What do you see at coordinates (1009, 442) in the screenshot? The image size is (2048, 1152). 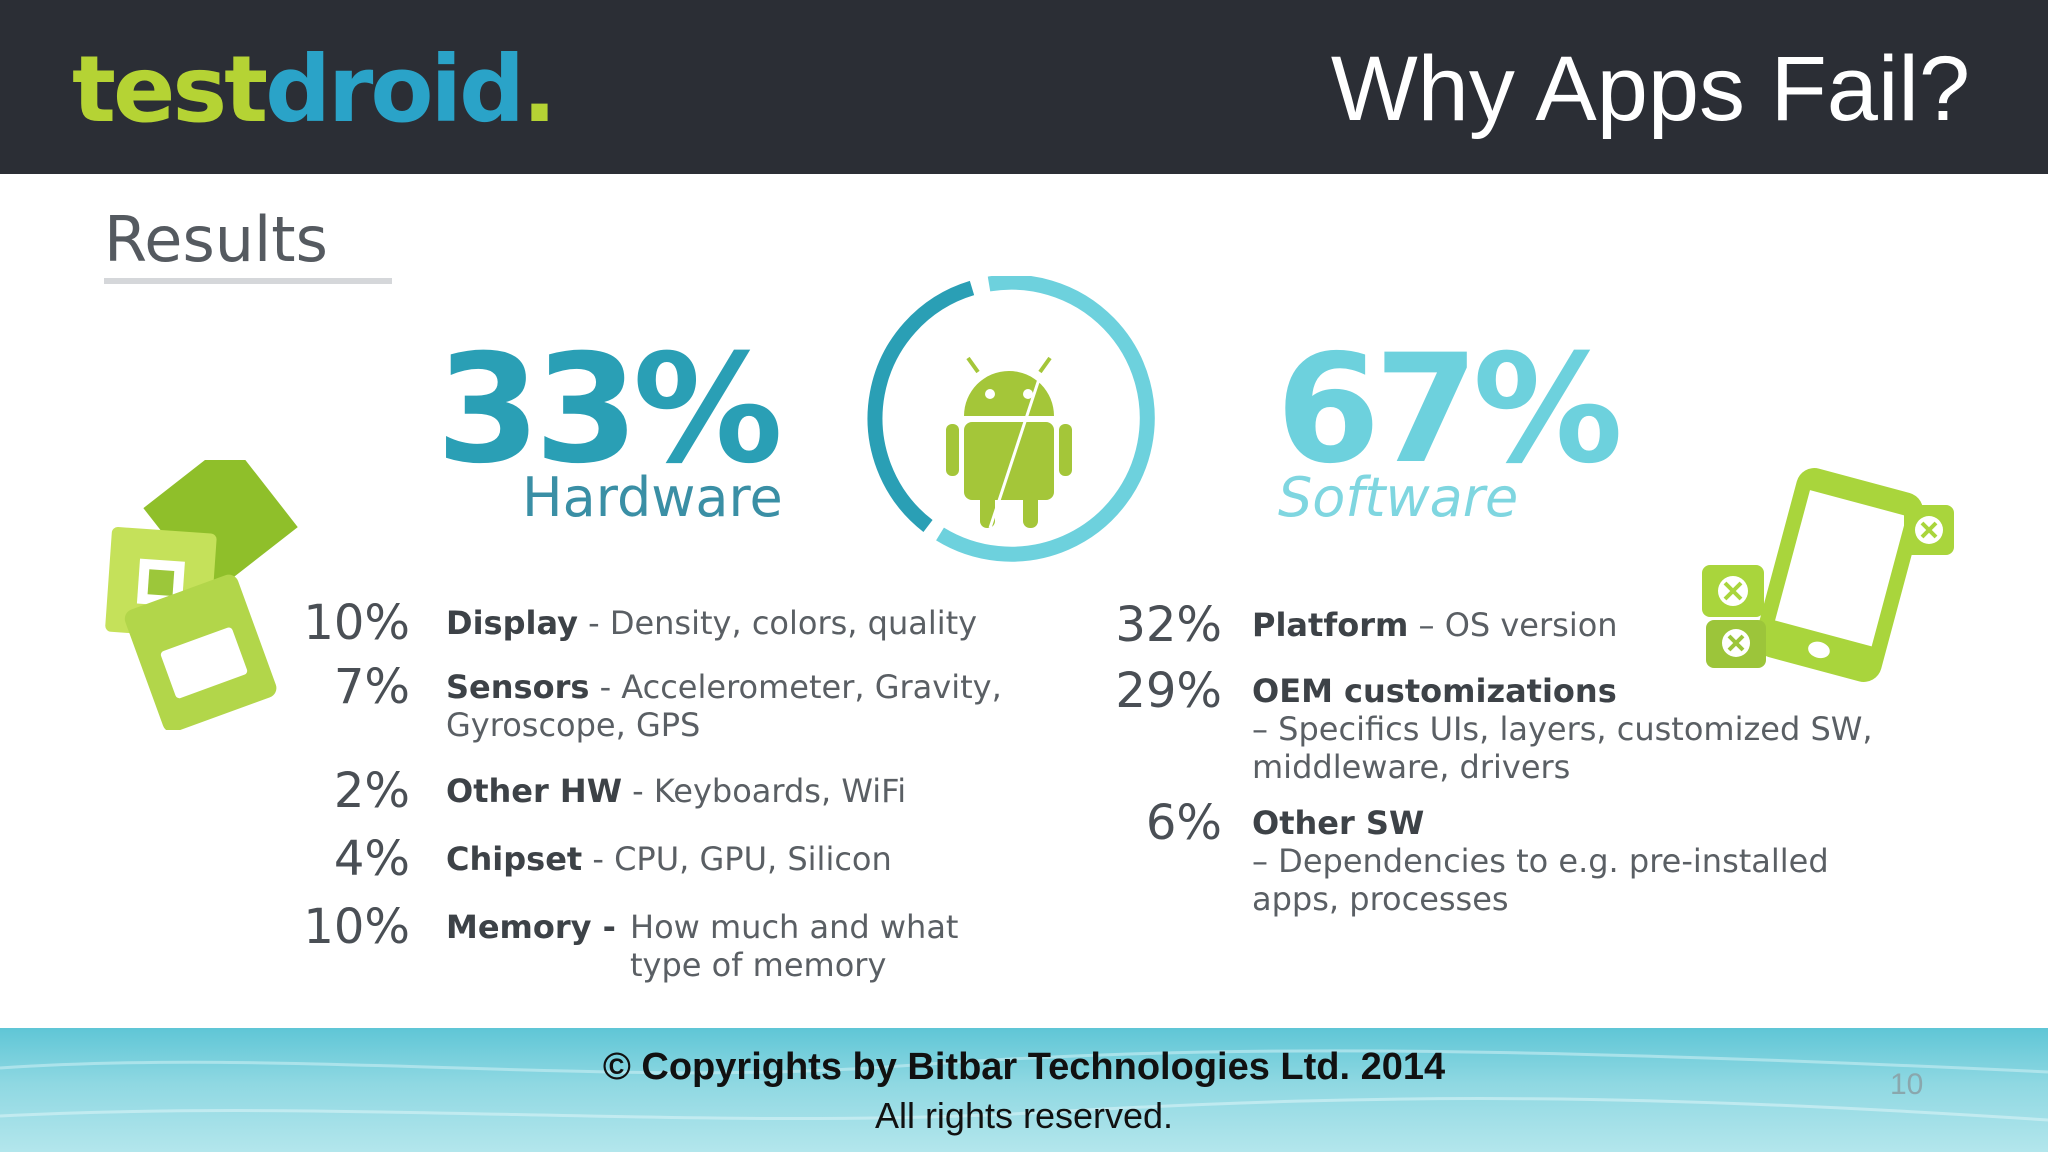 I see `android-robot-icon` at bounding box center [1009, 442].